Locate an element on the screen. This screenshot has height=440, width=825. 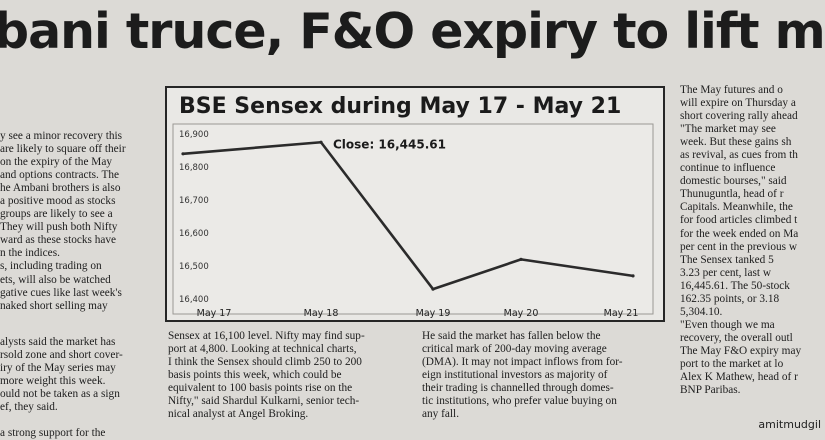
text-line: ets, will also be watched is located at coordinates (55, 279).